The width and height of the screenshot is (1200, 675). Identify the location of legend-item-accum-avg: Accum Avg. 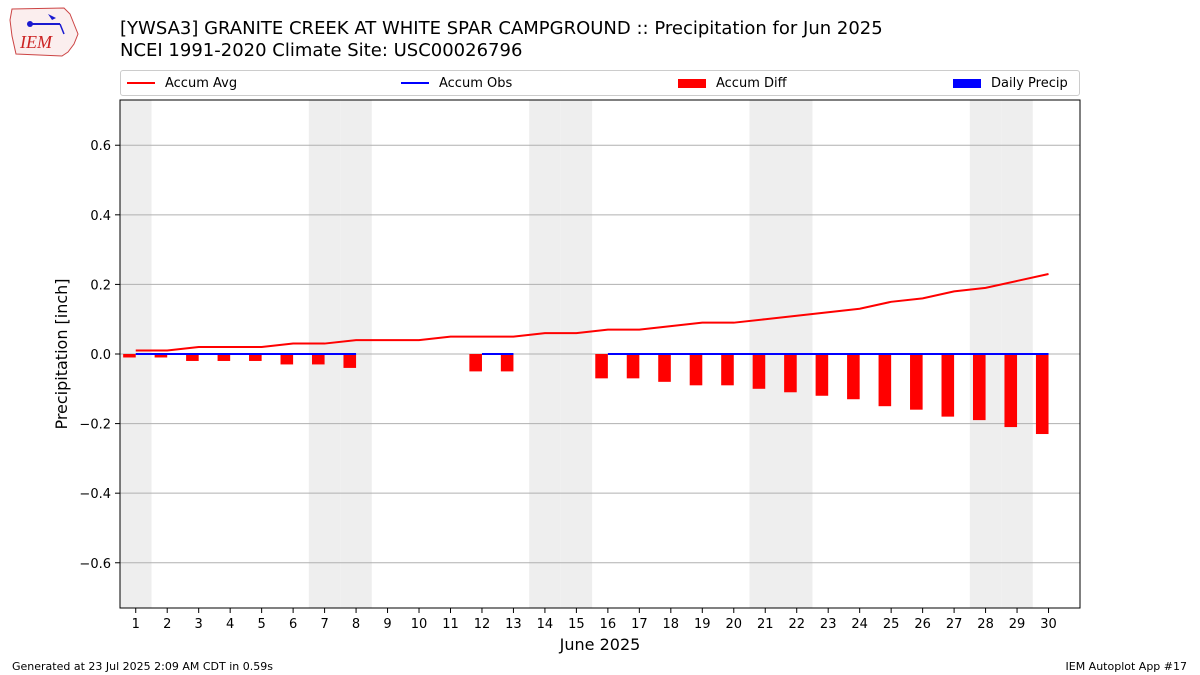
(182, 83).